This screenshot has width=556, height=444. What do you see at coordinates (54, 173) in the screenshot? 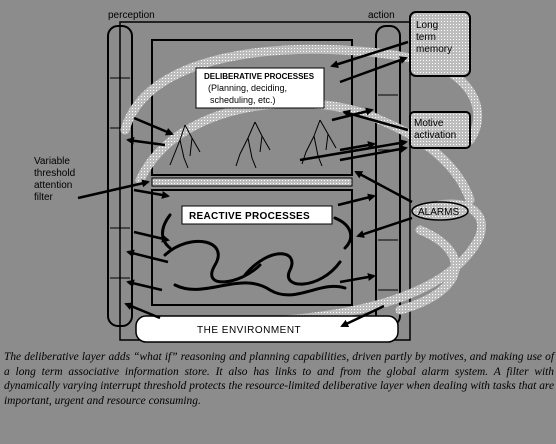
I see `filter-line-2: threshold` at bounding box center [54, 173].